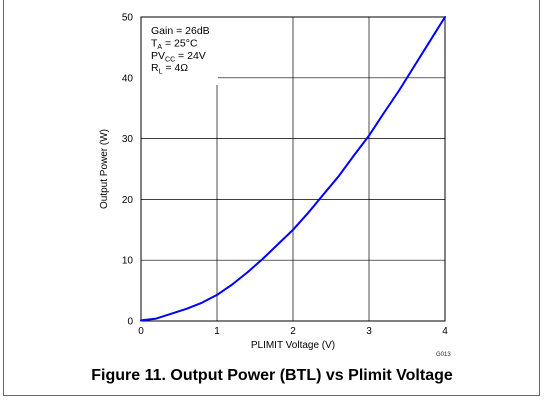  Describe the element at coordinates (293, 331) in the screenshot. I see `x-tick-label: 2` at that location.